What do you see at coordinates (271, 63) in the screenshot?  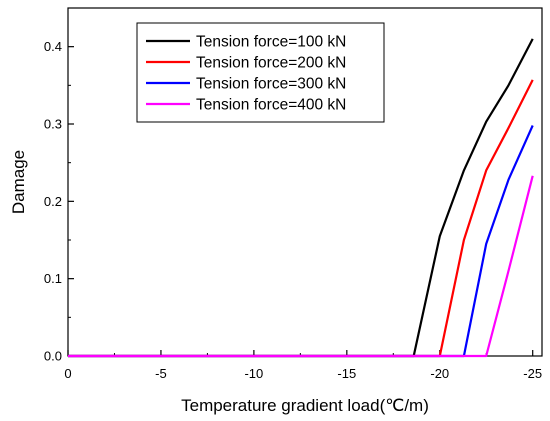 I see `legend-label-2: Tension force=200 kN` at bounding box center [271, 63].